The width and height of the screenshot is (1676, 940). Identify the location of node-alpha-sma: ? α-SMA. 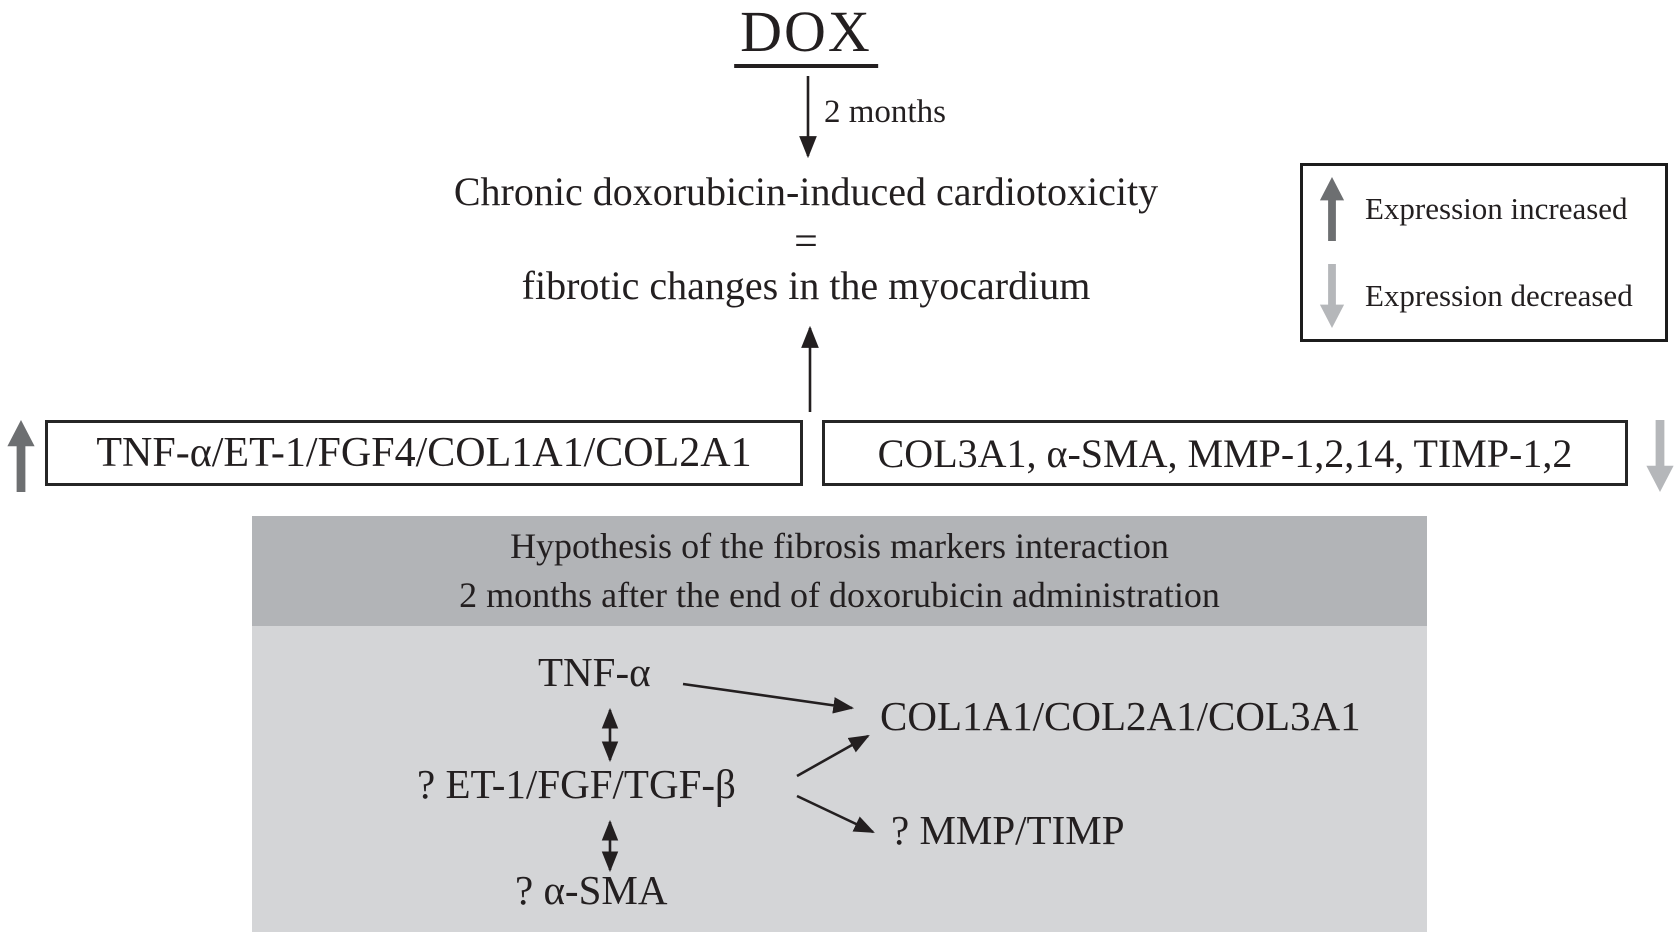
(591, 890).